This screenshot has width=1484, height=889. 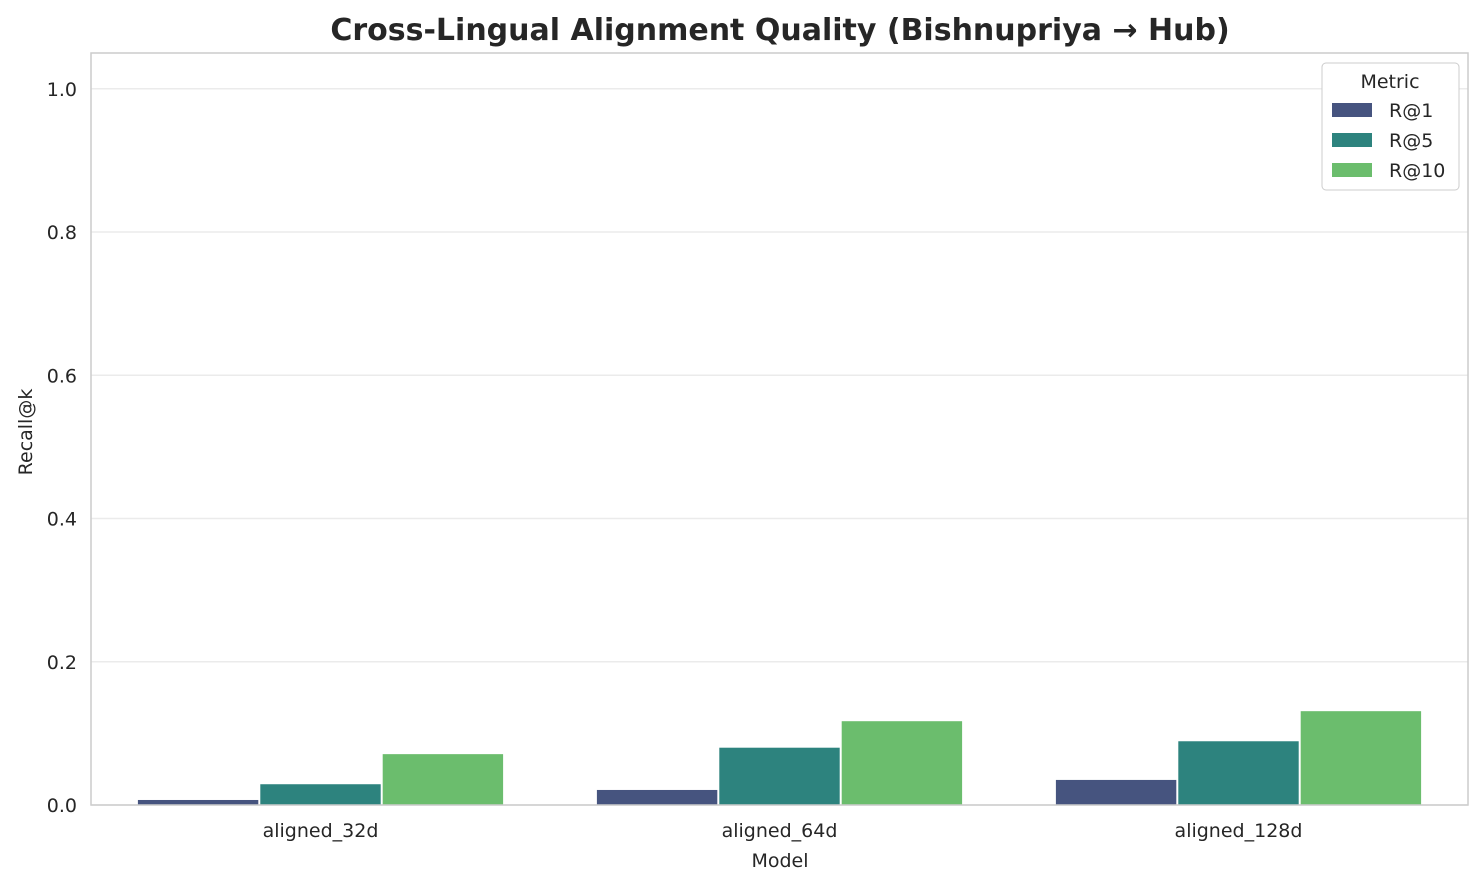 I want to click on bar-R@10-aligned_32d, so click(x=443, y=779).